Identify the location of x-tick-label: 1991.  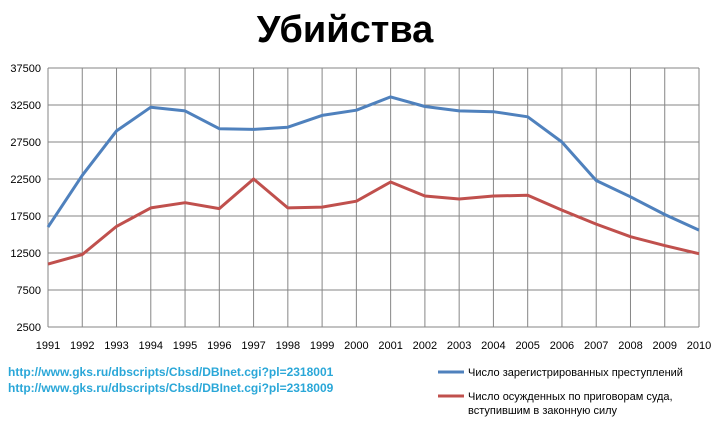
(48, 346).